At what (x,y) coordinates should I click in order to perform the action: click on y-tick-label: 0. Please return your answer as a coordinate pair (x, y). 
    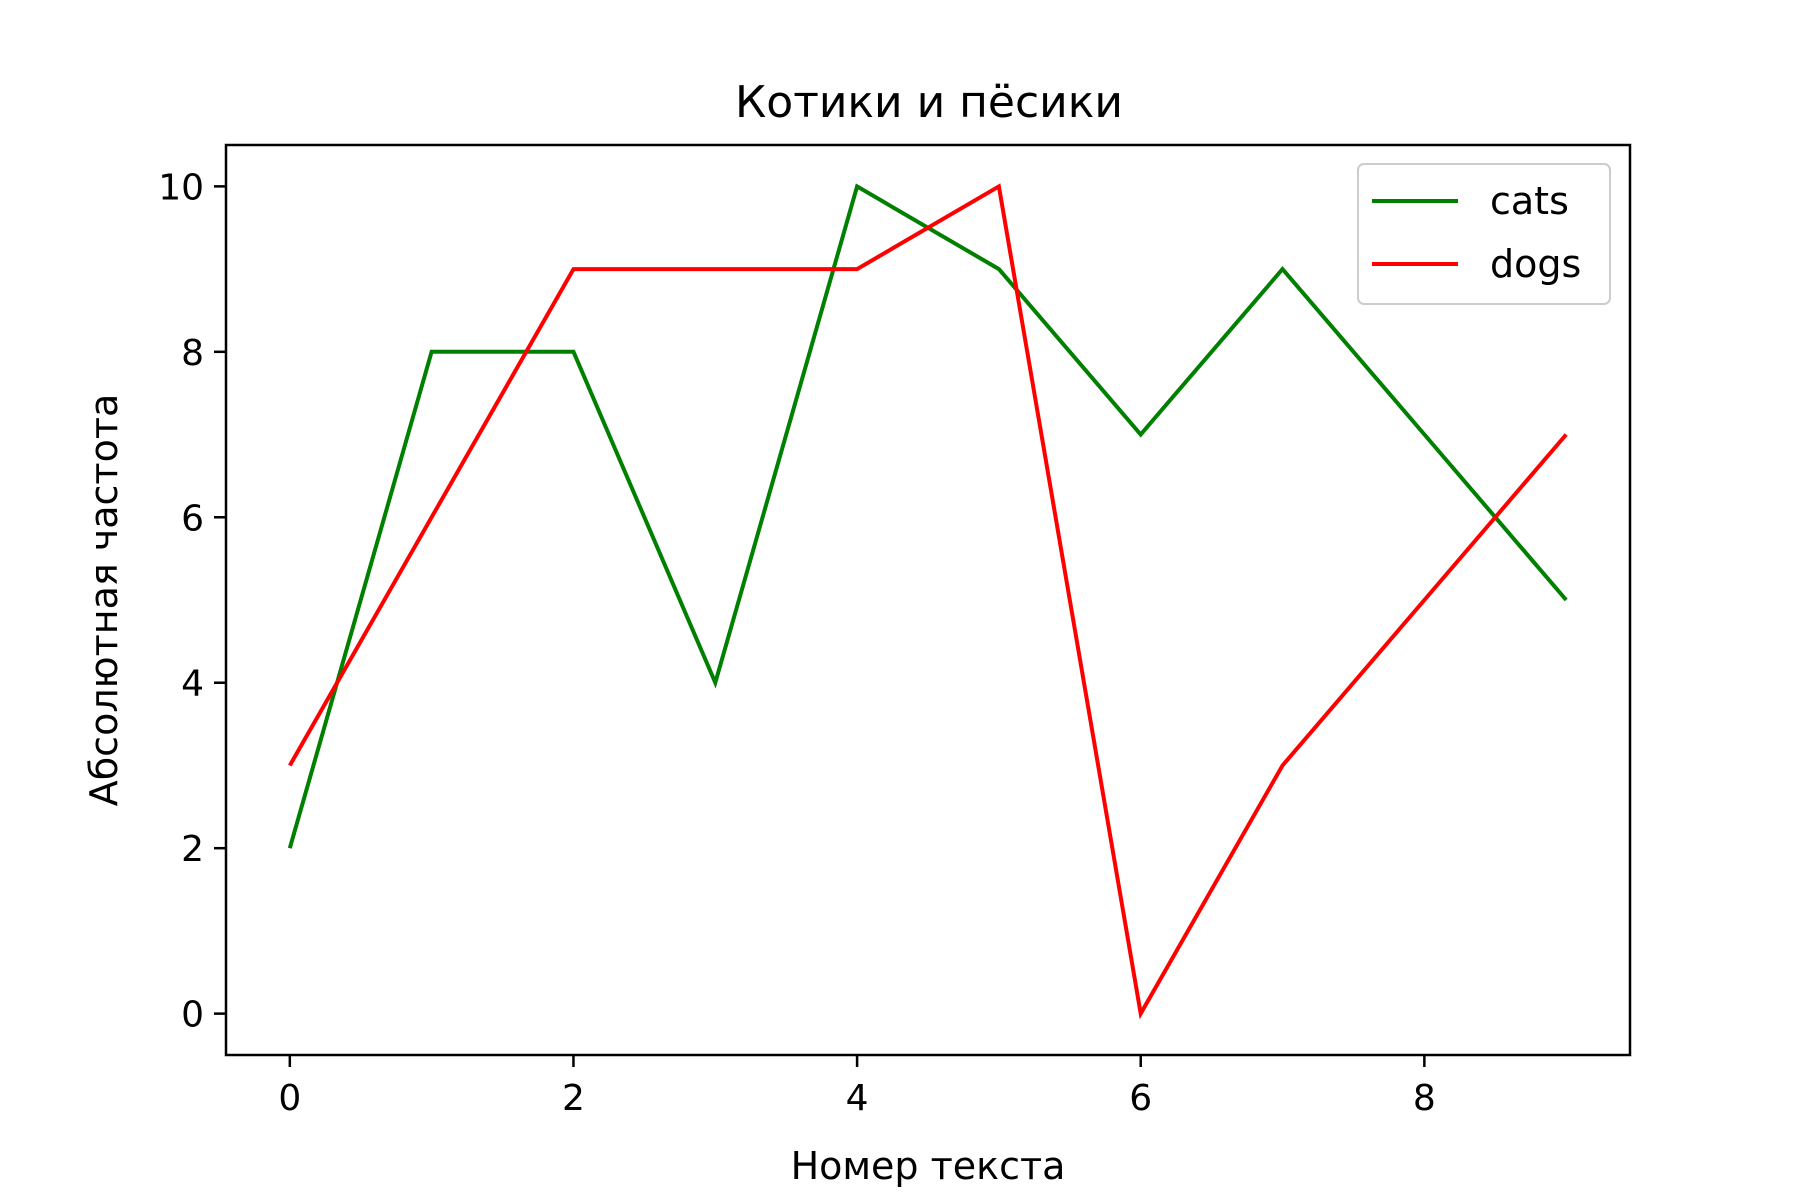
    Looking at the image, I should click on (192, 1015).